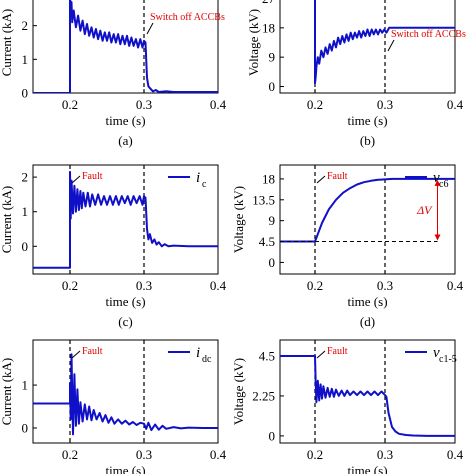 Image resolution: width=474 pixels, height=474 pixels. I want to click on legend-subscript: c6, so click(443, 184).